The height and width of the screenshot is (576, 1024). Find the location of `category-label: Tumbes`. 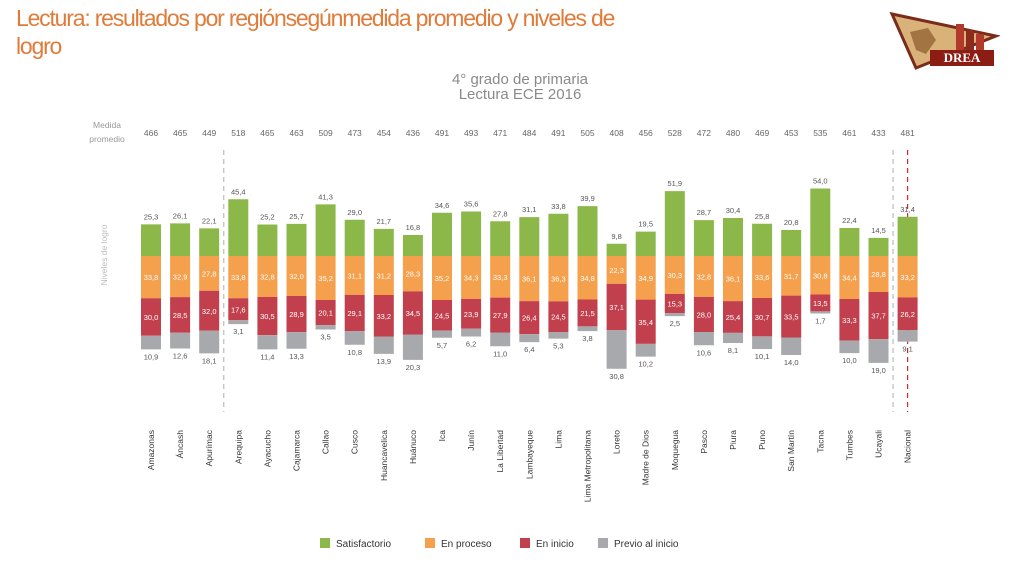

category-label: Tumbes is located at coordinates (849, 445).